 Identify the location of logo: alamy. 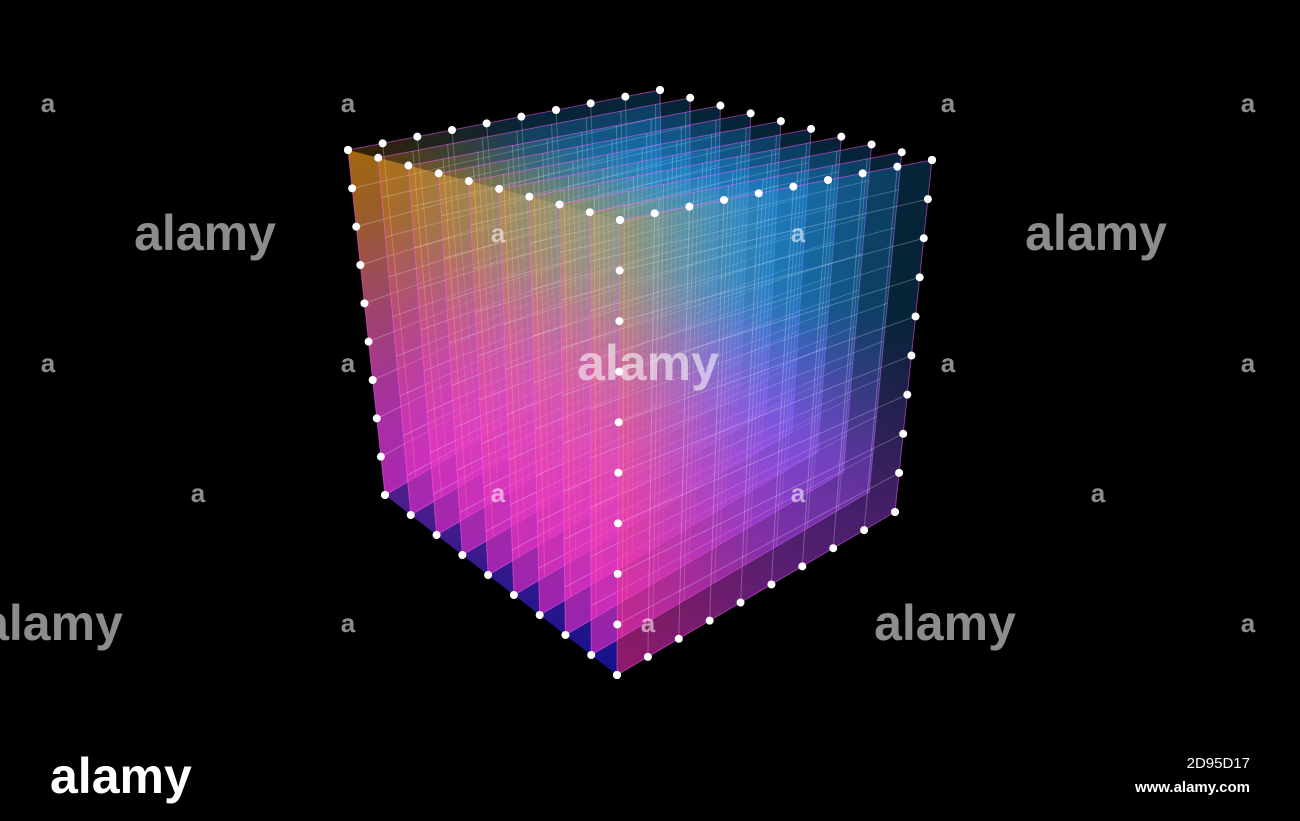
(121, 776).